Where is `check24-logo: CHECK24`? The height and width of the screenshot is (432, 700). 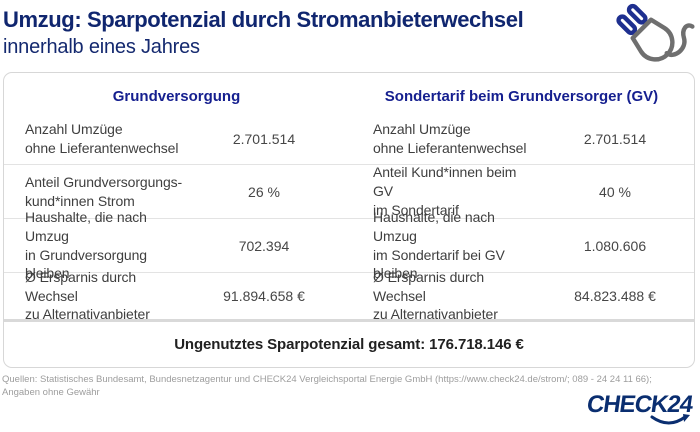
check24-logo: CHECK24 is located at coordinates (639, 408).